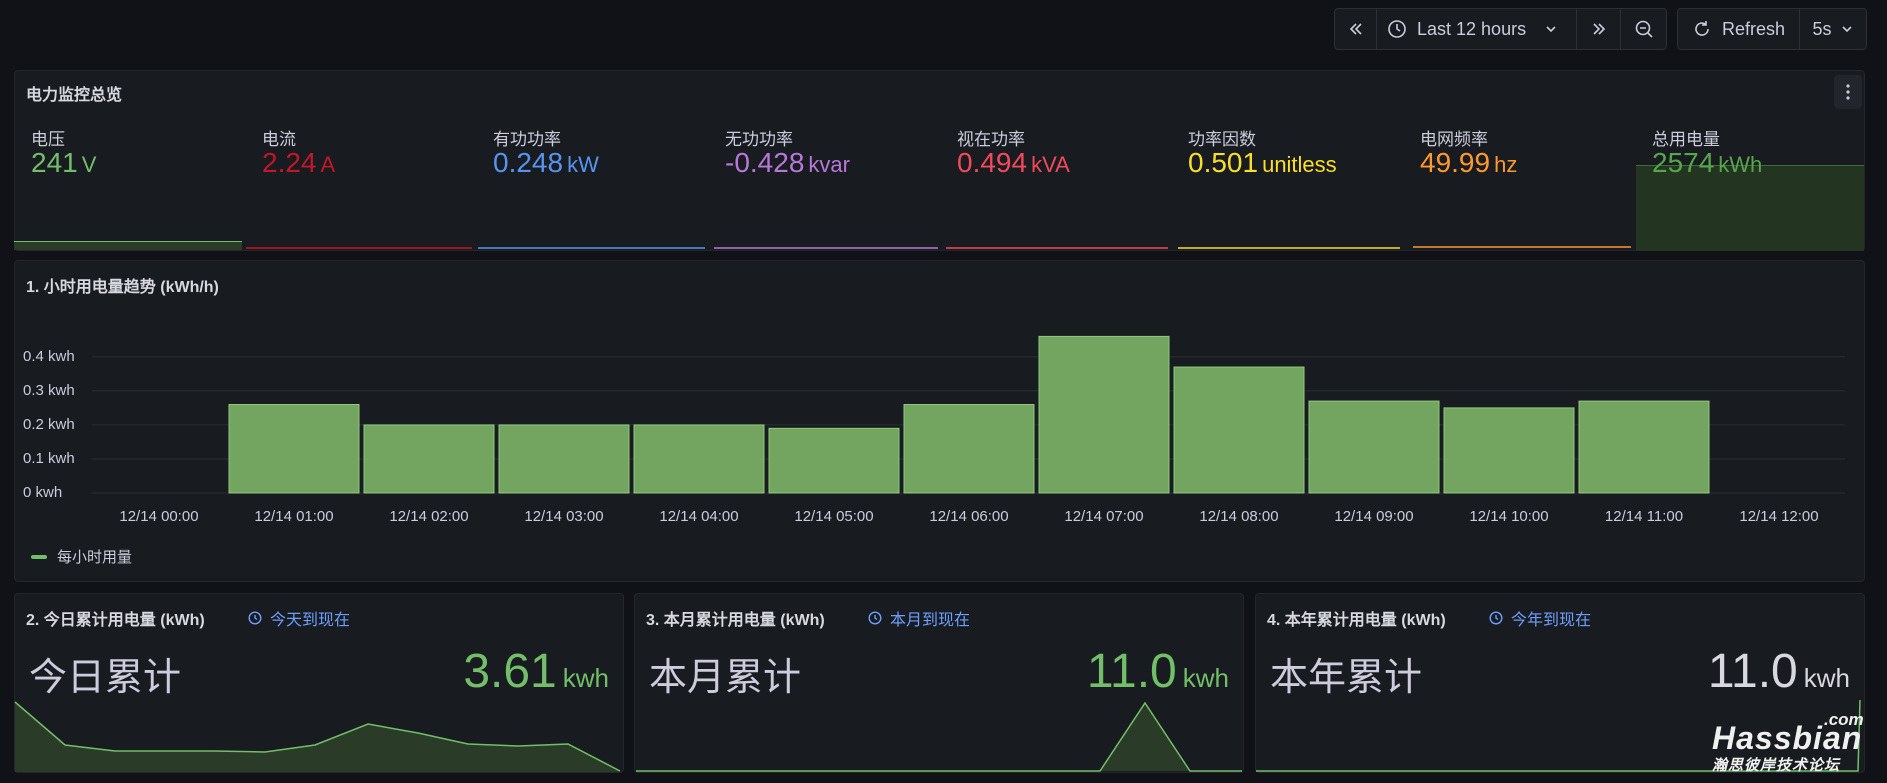 This screenshot has height=783, width=1887. I want to click on stat-number: 49.99, so click(1455, 162).